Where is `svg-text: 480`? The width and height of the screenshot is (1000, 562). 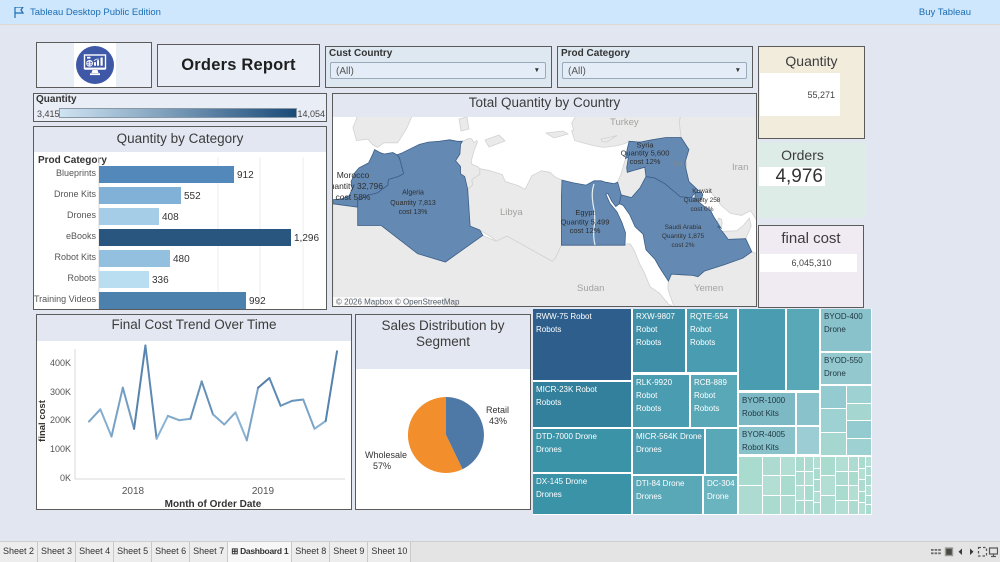
svg-text: 480 is located at coordinates (181, 259).